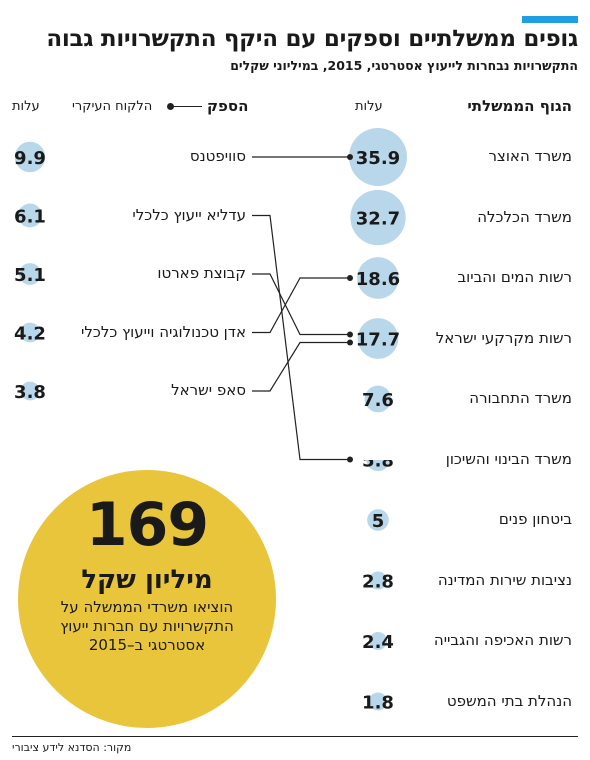 The height and width of the screenshot is (760, 590). I want to click on ministry-value-label: 1.8, so click(378, 703).